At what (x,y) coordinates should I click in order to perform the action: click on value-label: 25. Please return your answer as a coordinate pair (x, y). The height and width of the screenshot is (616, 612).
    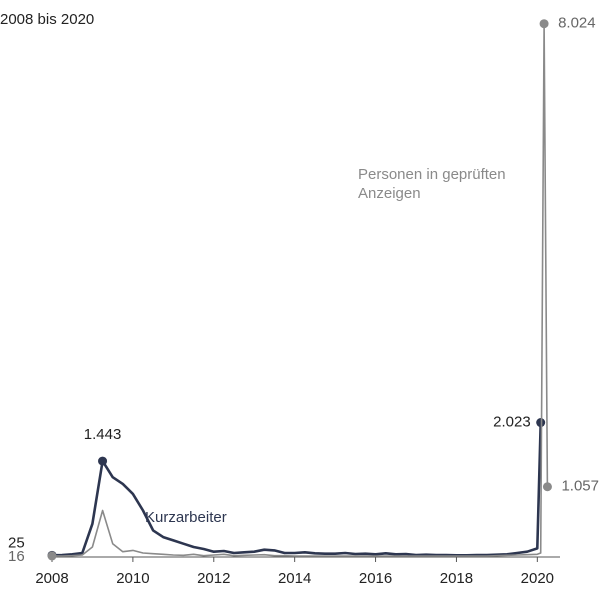
    Looking at the image, I should click on (16, 542).